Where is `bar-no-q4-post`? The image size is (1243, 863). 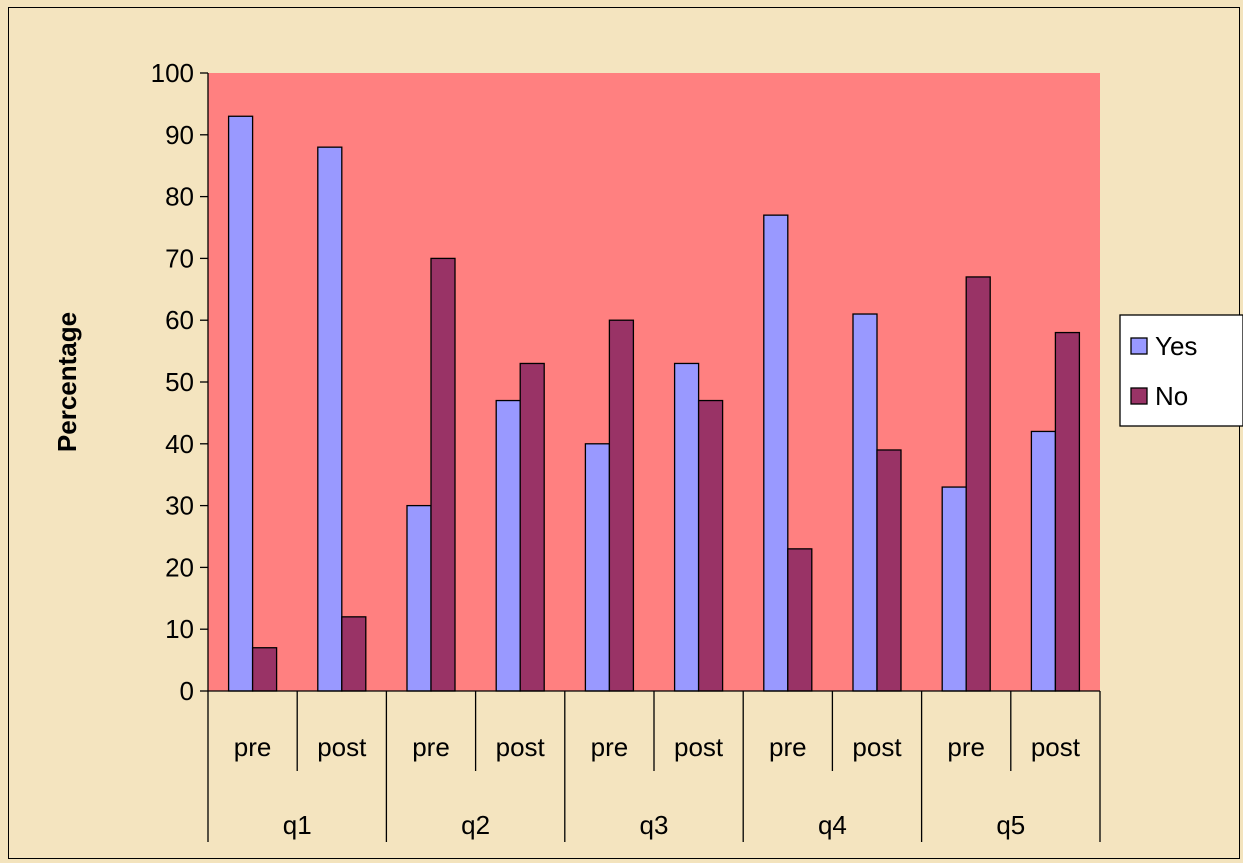
bar-no-q4-post is located at coordinates (889, 570).